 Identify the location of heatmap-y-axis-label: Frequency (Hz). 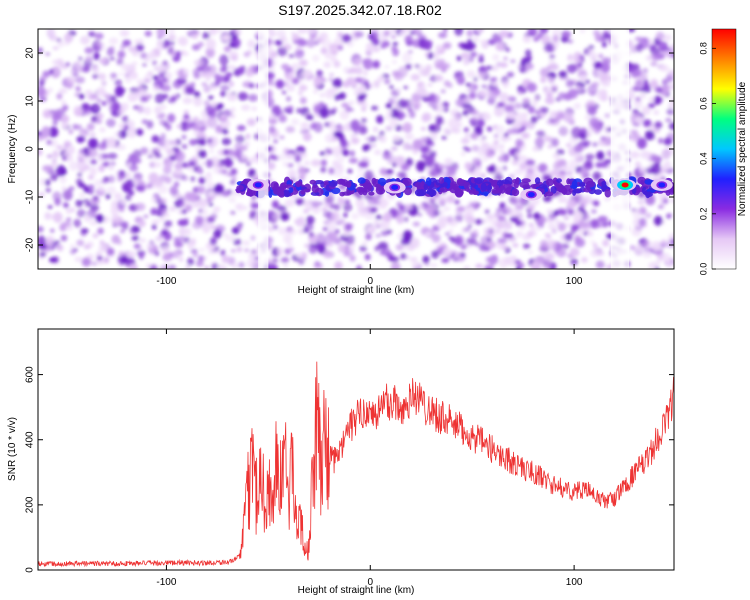
(12, 149).